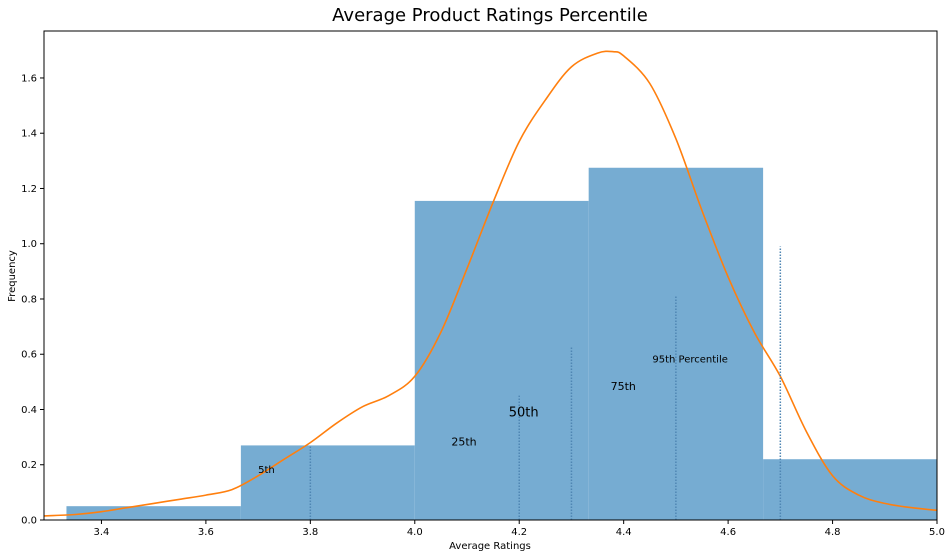  Describe the element at coordinates (29, 134) in the screenshot. I see `y-tick-label-7: 1.4` at that location.